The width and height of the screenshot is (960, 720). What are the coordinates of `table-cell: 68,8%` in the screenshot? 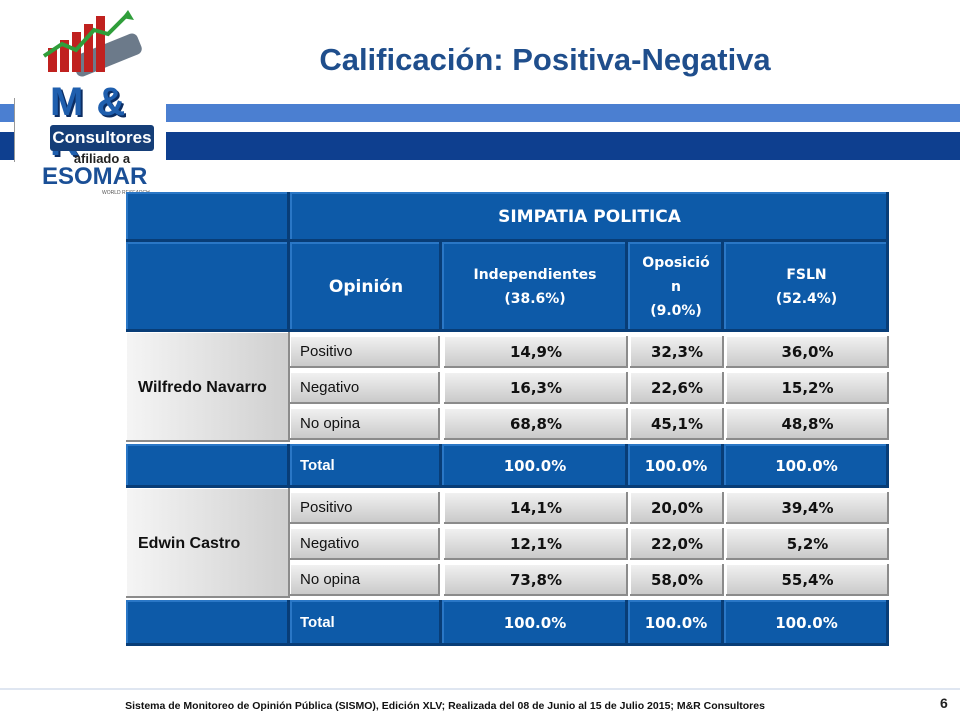 It's located at (536, 424).